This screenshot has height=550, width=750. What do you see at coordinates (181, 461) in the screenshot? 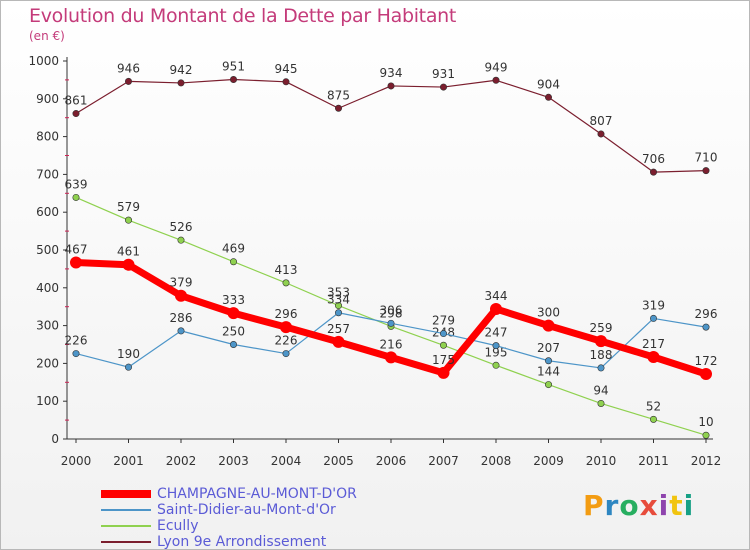
I see `x-tick-label: 2002` at bounding box center [181, 461].